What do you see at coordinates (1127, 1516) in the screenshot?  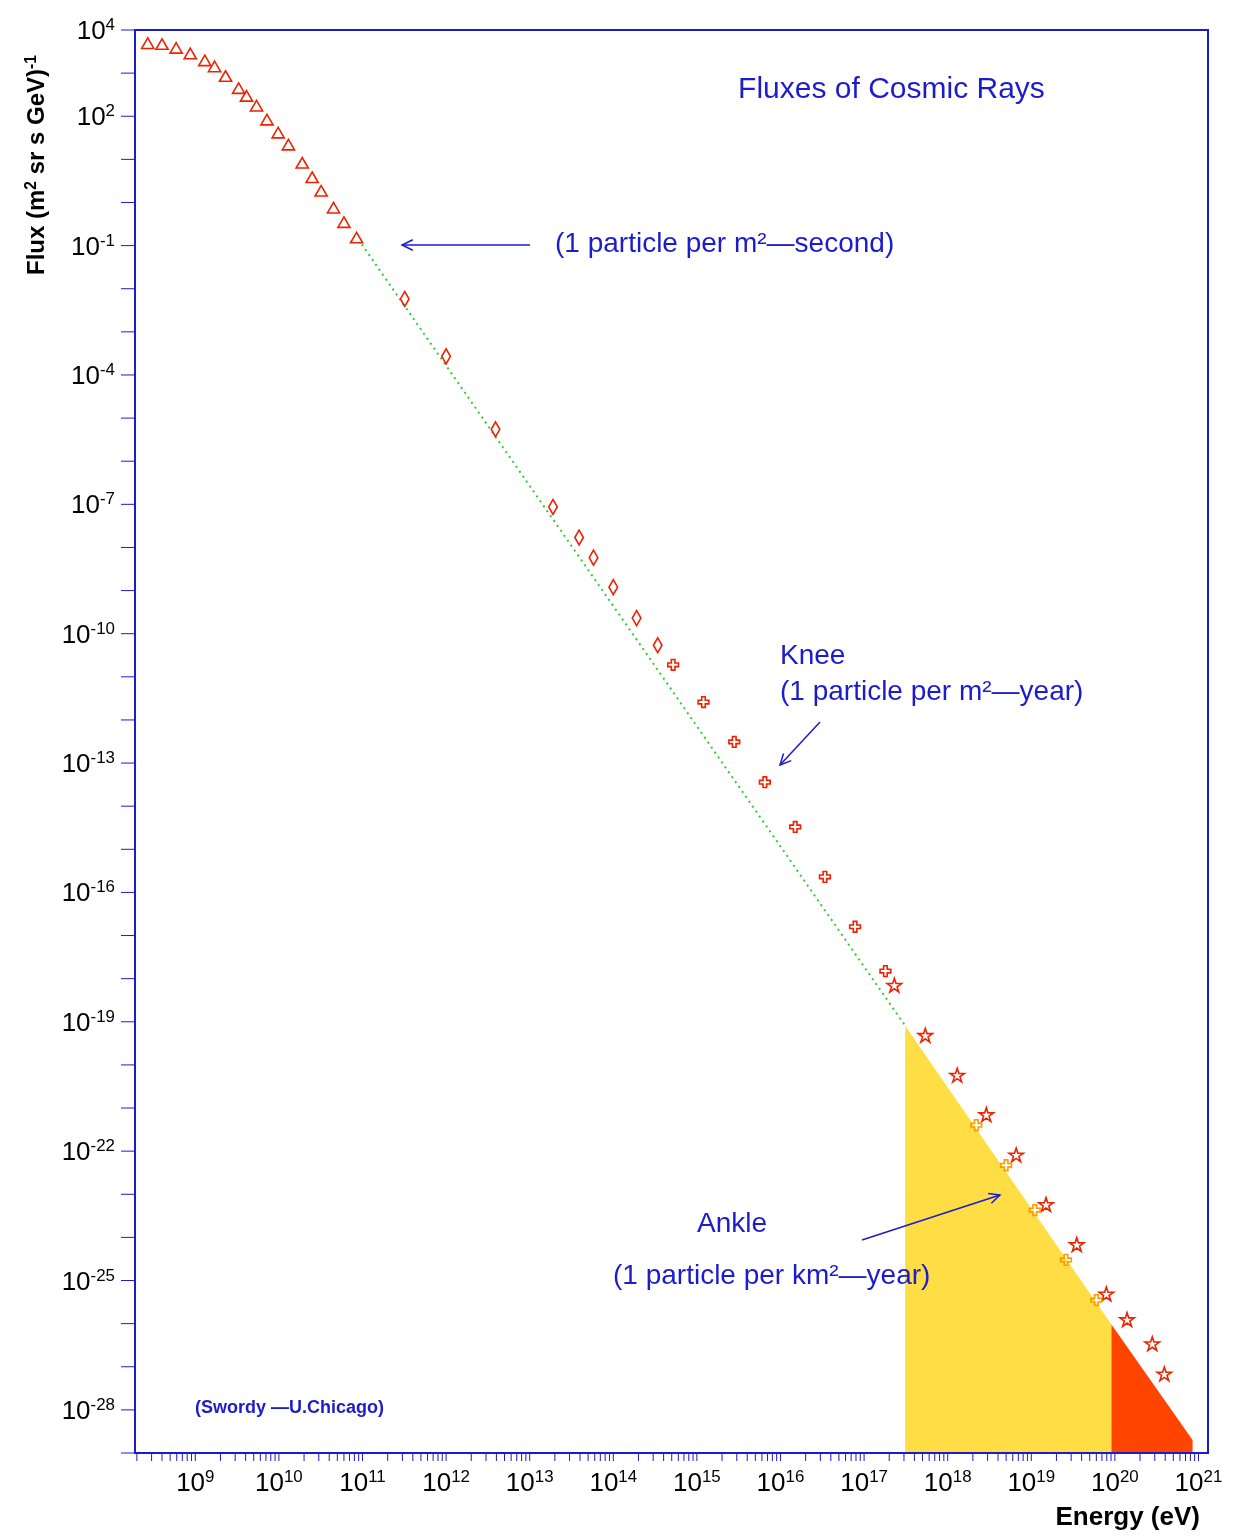 I see `x-axis-title: Energy (eV)` at bounding box center [1127, 1516].